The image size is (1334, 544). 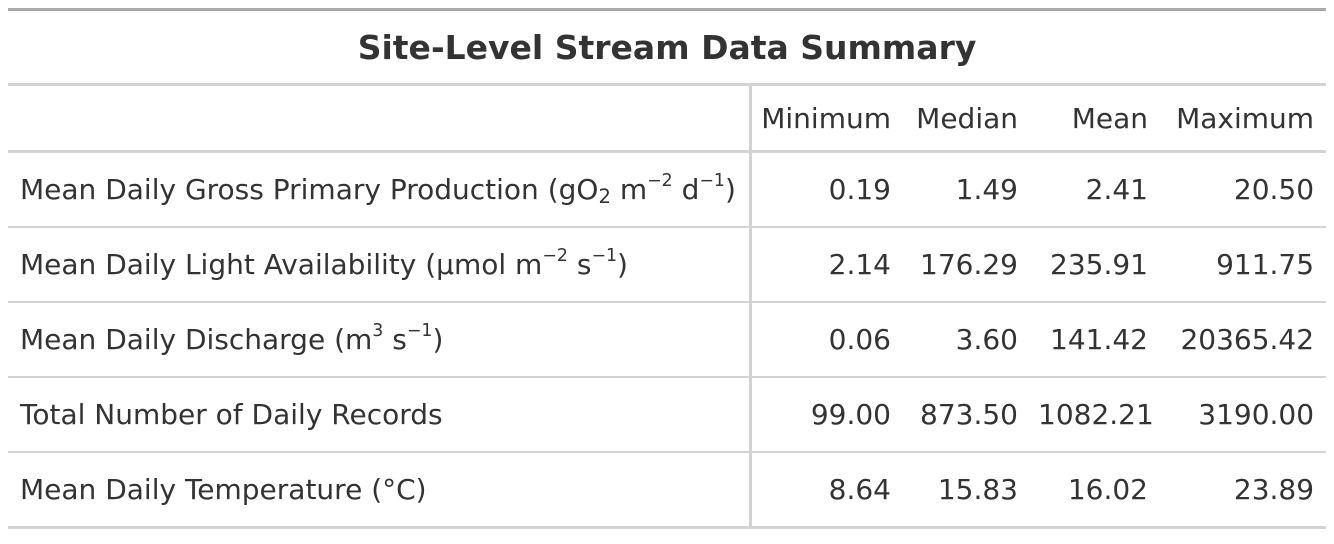 I want to click on cell-median: 873.50, so click(x=966, y=415).